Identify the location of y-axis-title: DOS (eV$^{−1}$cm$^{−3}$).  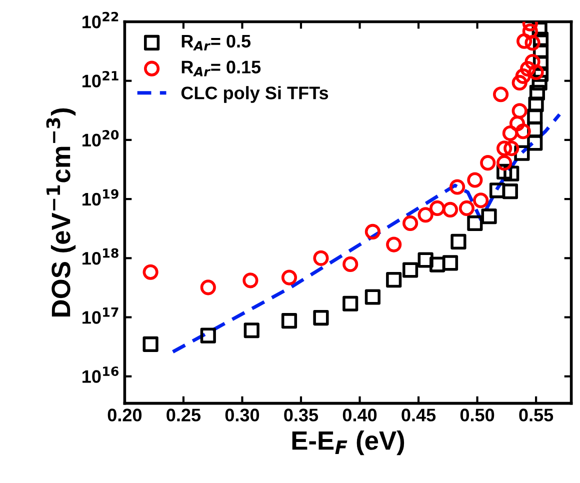
(61, 212).